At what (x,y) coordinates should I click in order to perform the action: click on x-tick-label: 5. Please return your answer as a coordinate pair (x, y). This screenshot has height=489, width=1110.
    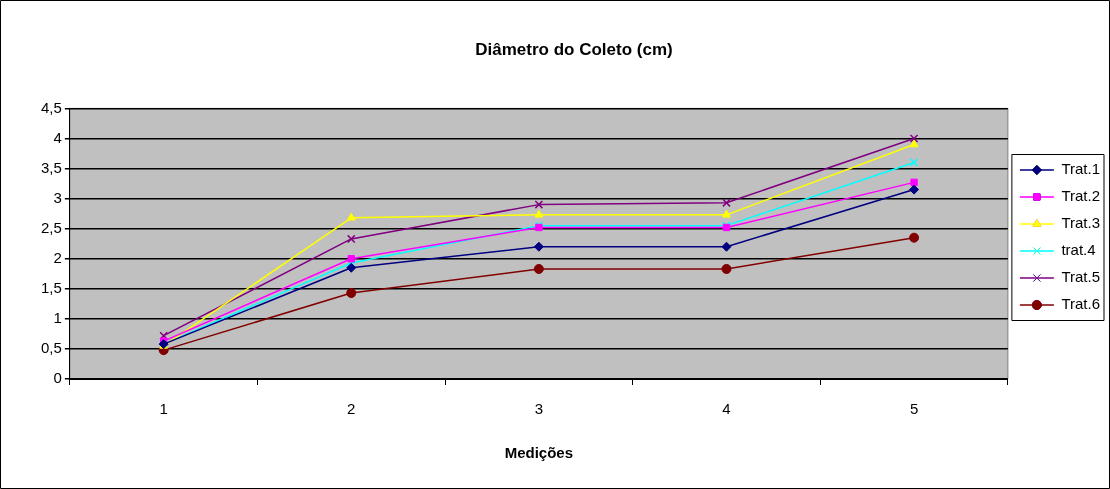
    Looking at the image, I should click on (914, 409).